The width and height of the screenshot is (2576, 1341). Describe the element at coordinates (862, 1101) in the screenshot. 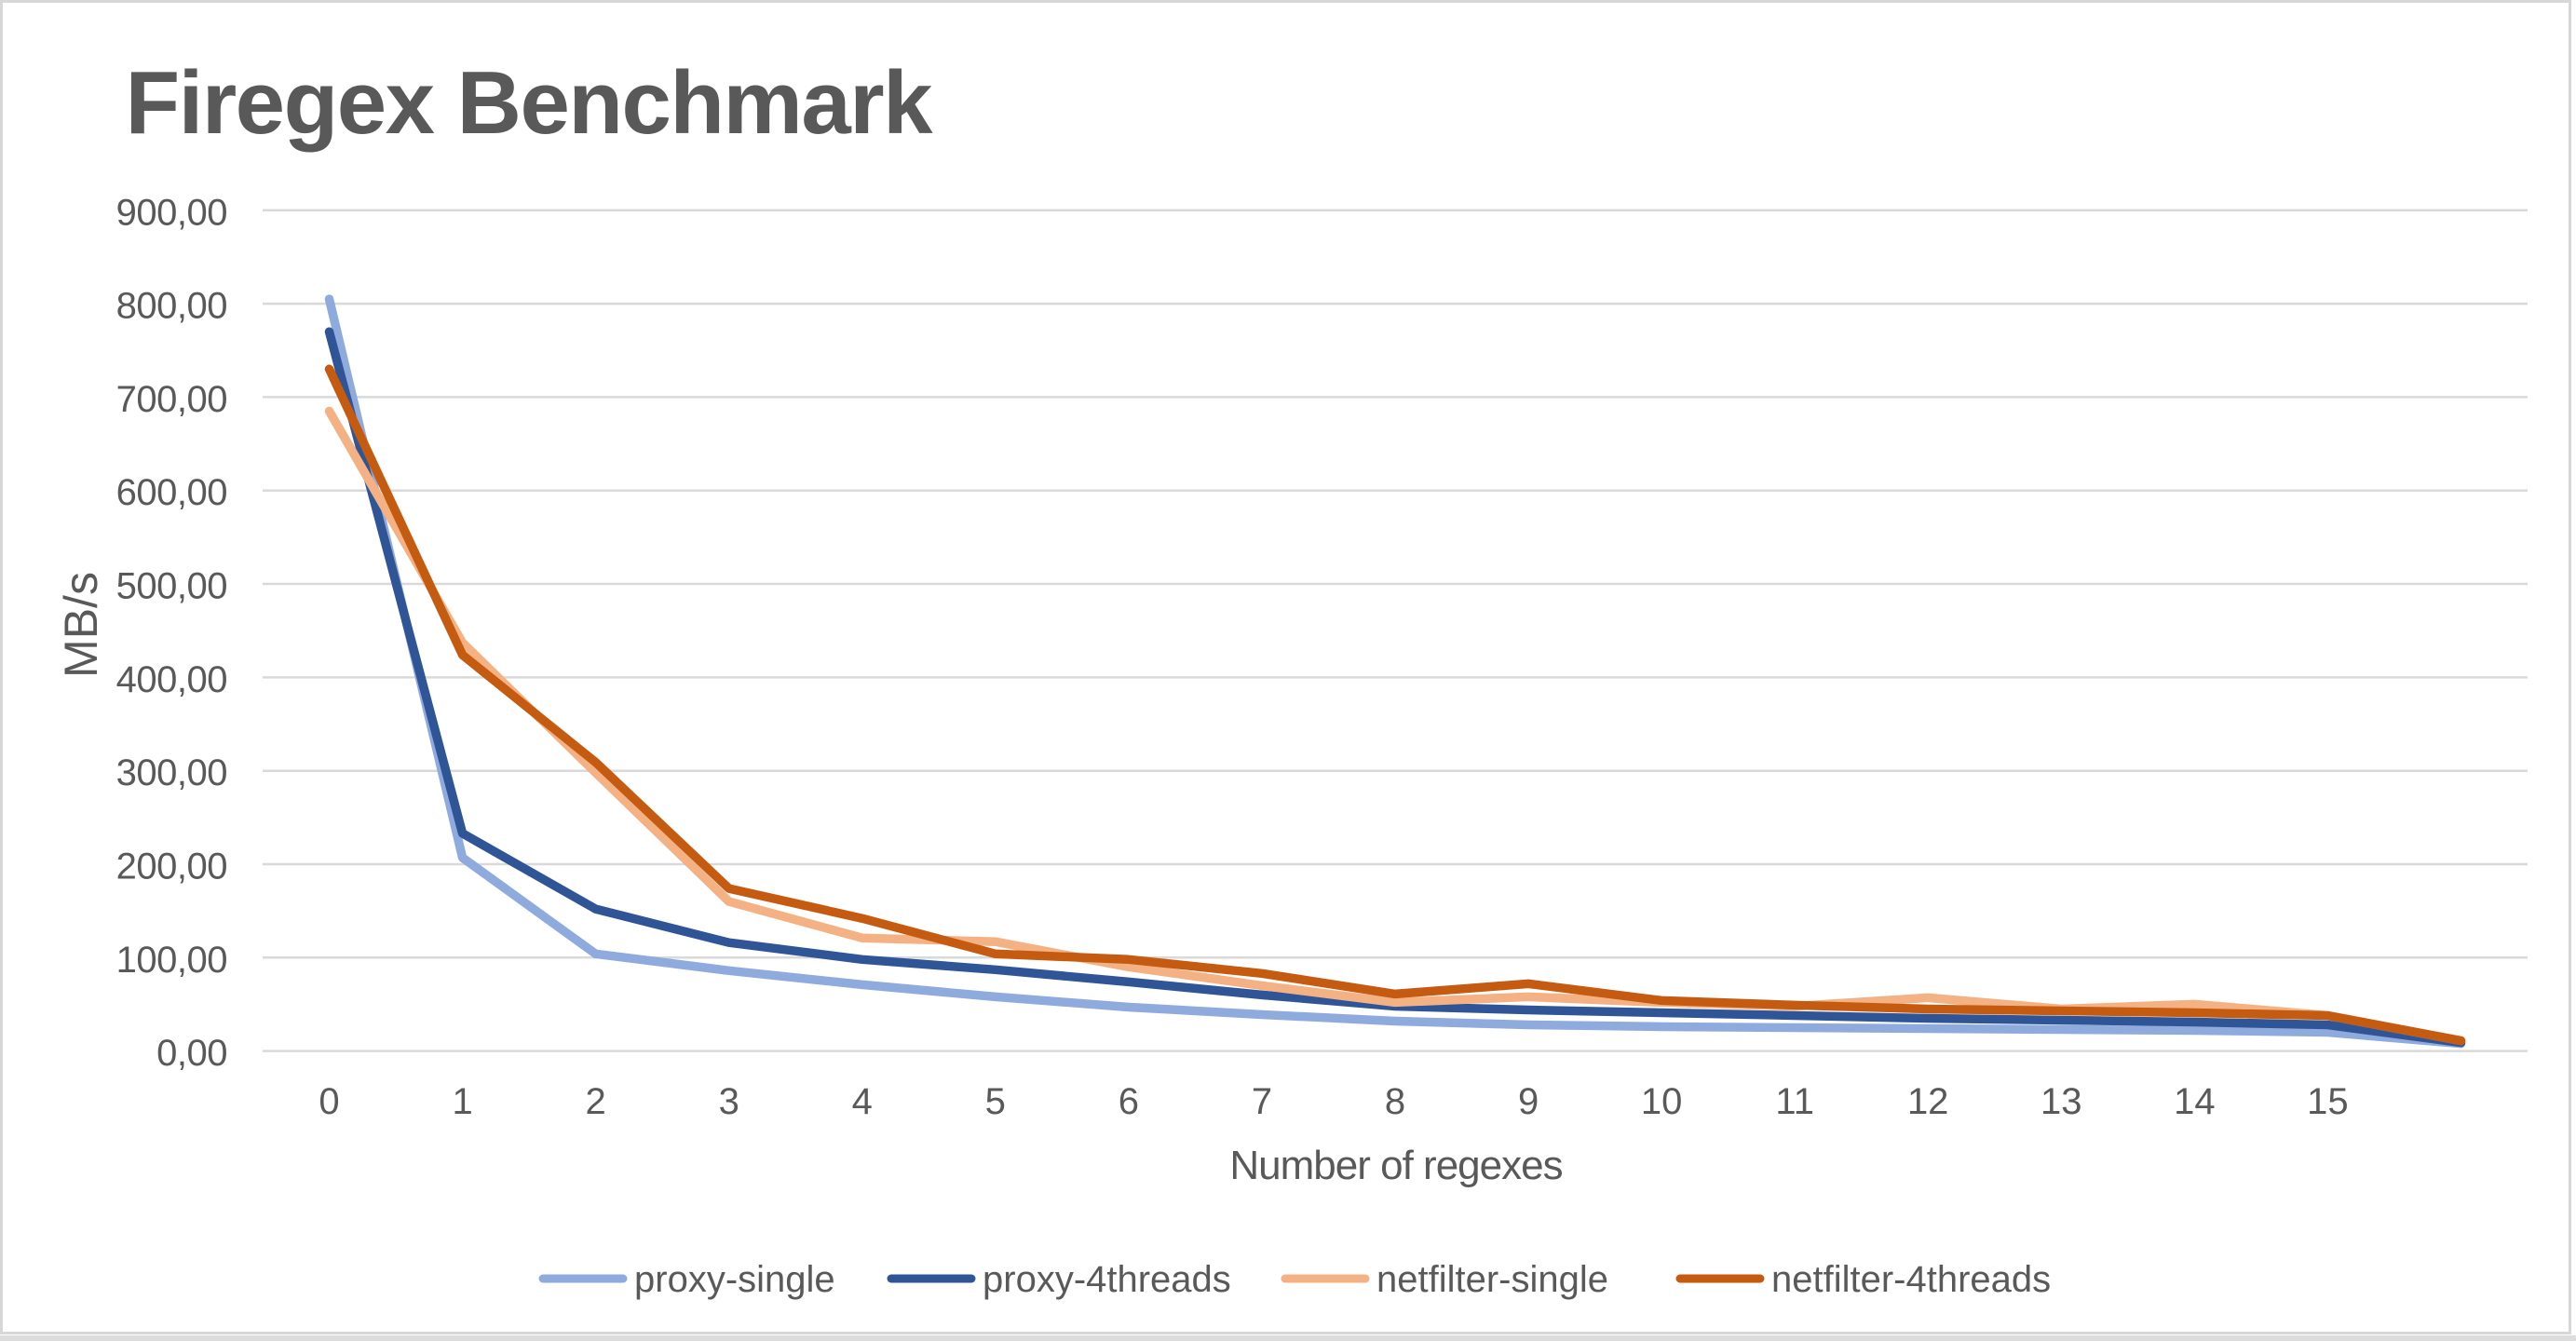

I see `svg-text: 4` at that location.